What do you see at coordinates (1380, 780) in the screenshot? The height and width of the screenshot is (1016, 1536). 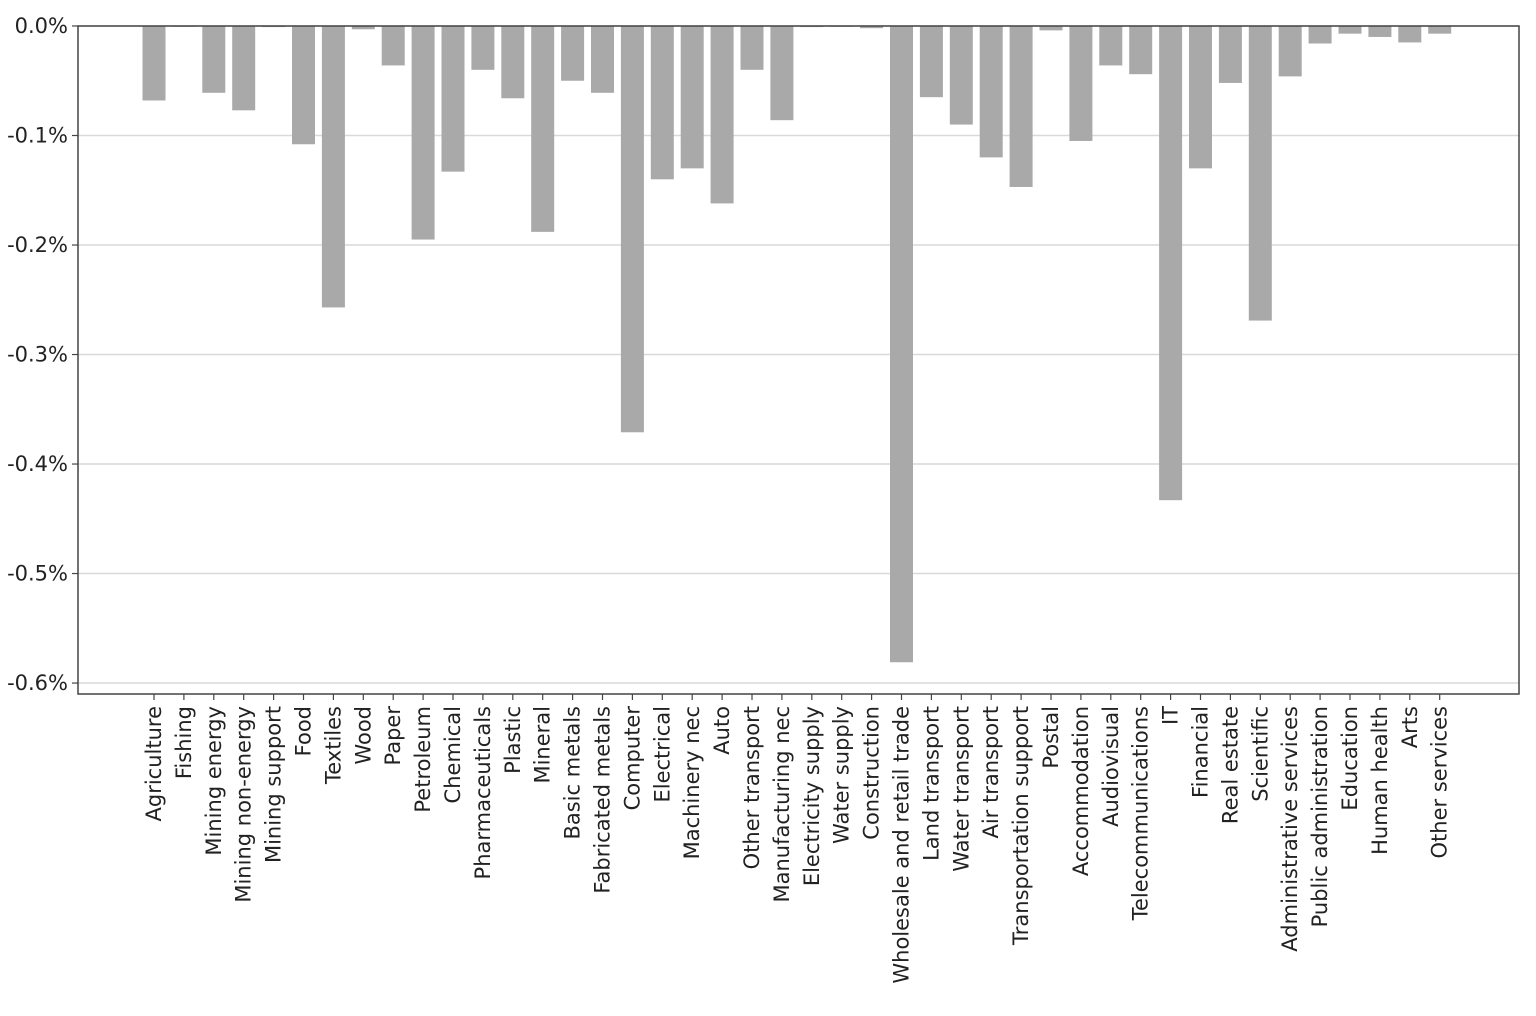 I see `x-tick-label: Human health` at bounding box center [1380, 780].